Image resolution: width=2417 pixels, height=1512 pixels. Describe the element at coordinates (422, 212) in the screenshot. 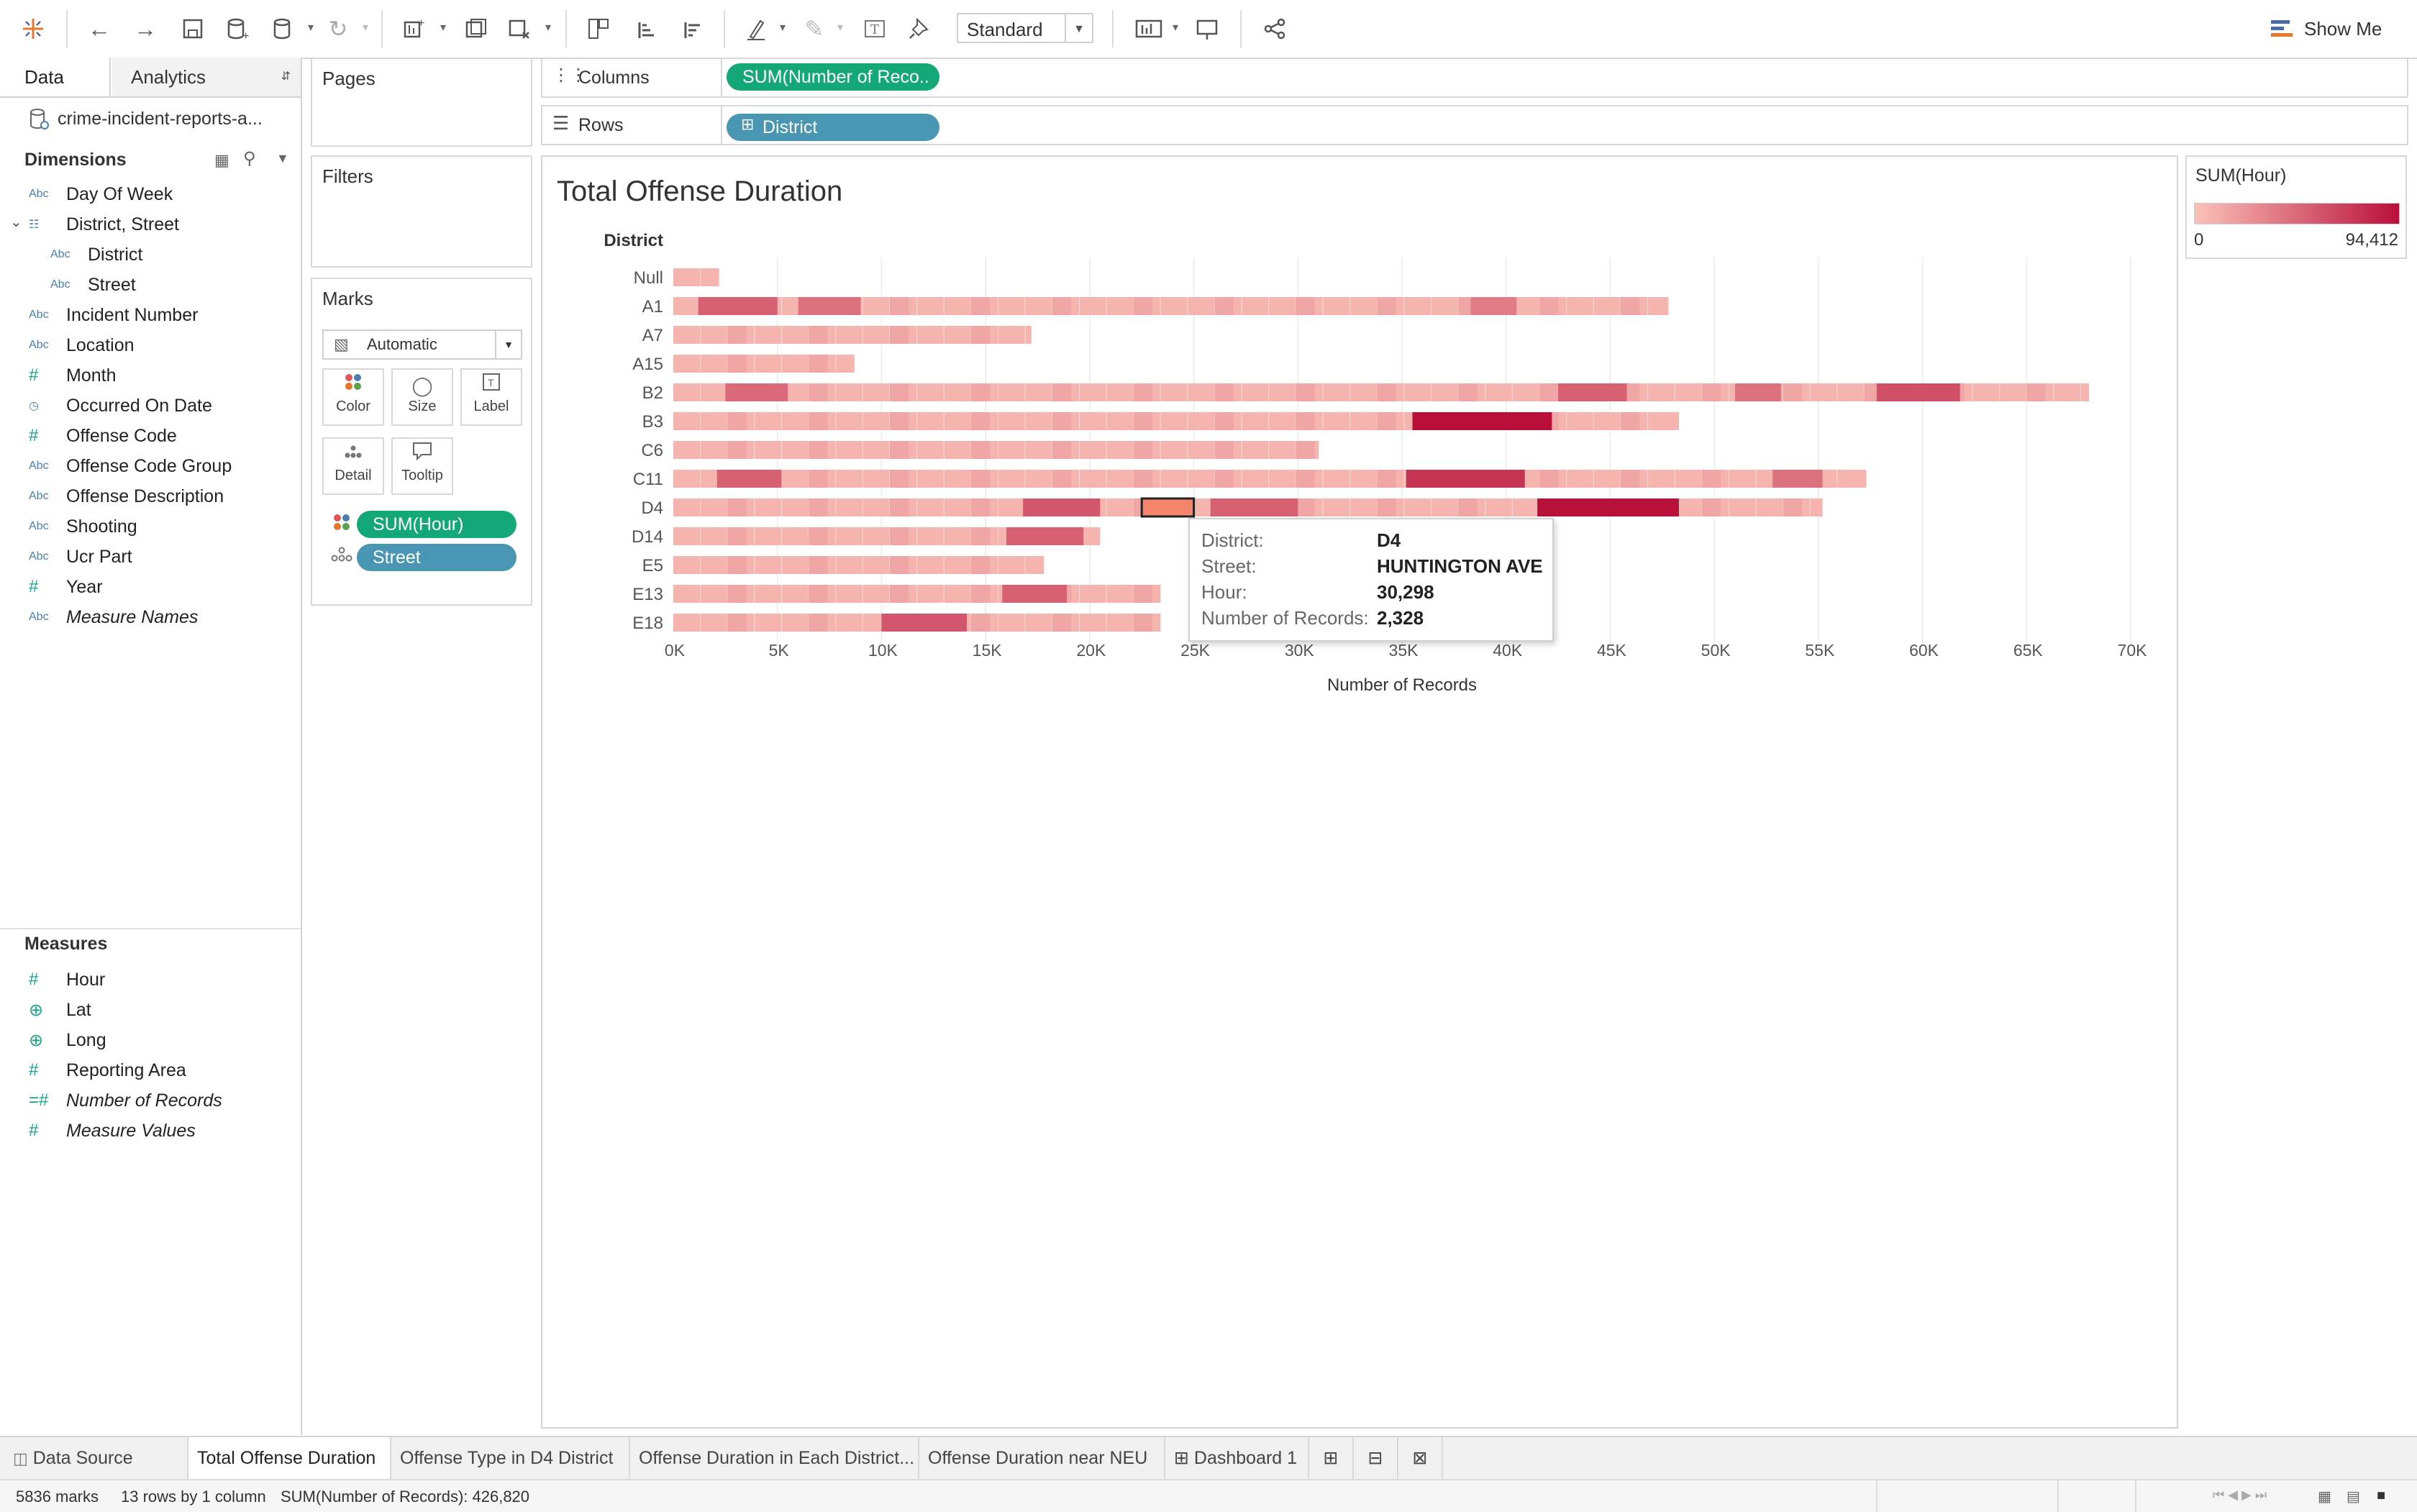

I see `filters-card: Filters` at that location.